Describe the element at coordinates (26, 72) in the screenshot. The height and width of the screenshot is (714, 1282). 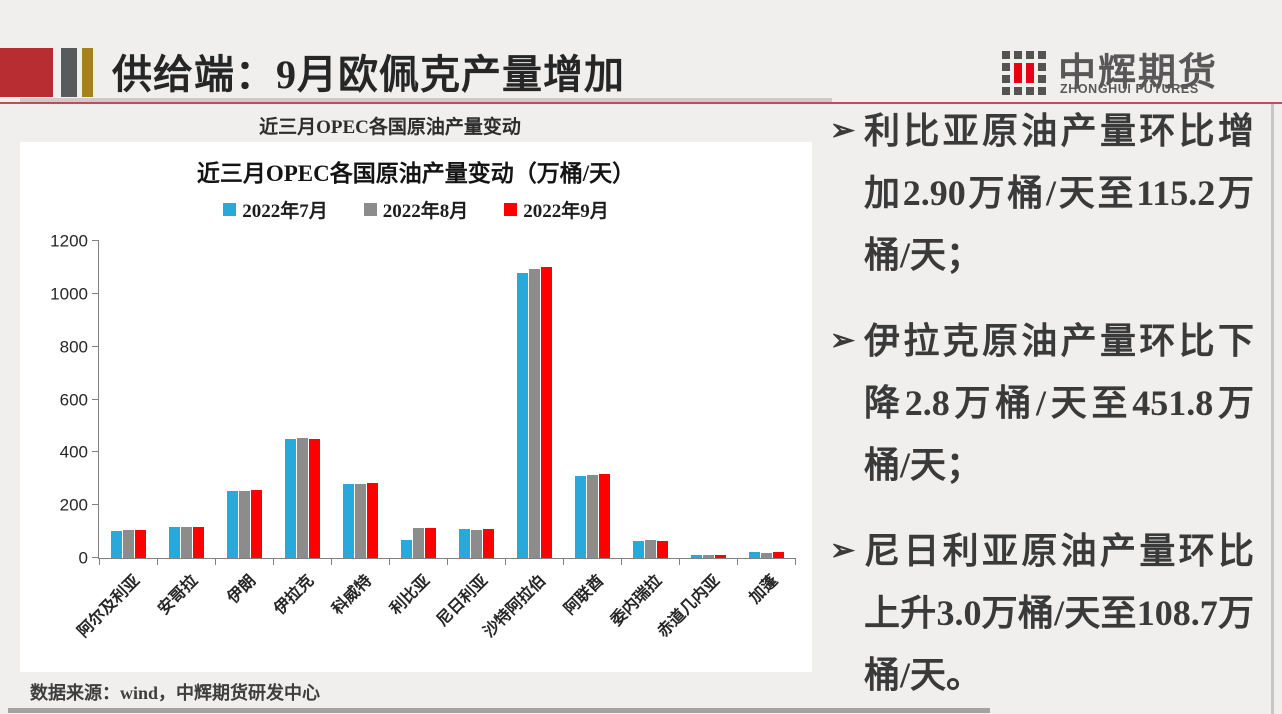
I see `deco-red-block` at that location.